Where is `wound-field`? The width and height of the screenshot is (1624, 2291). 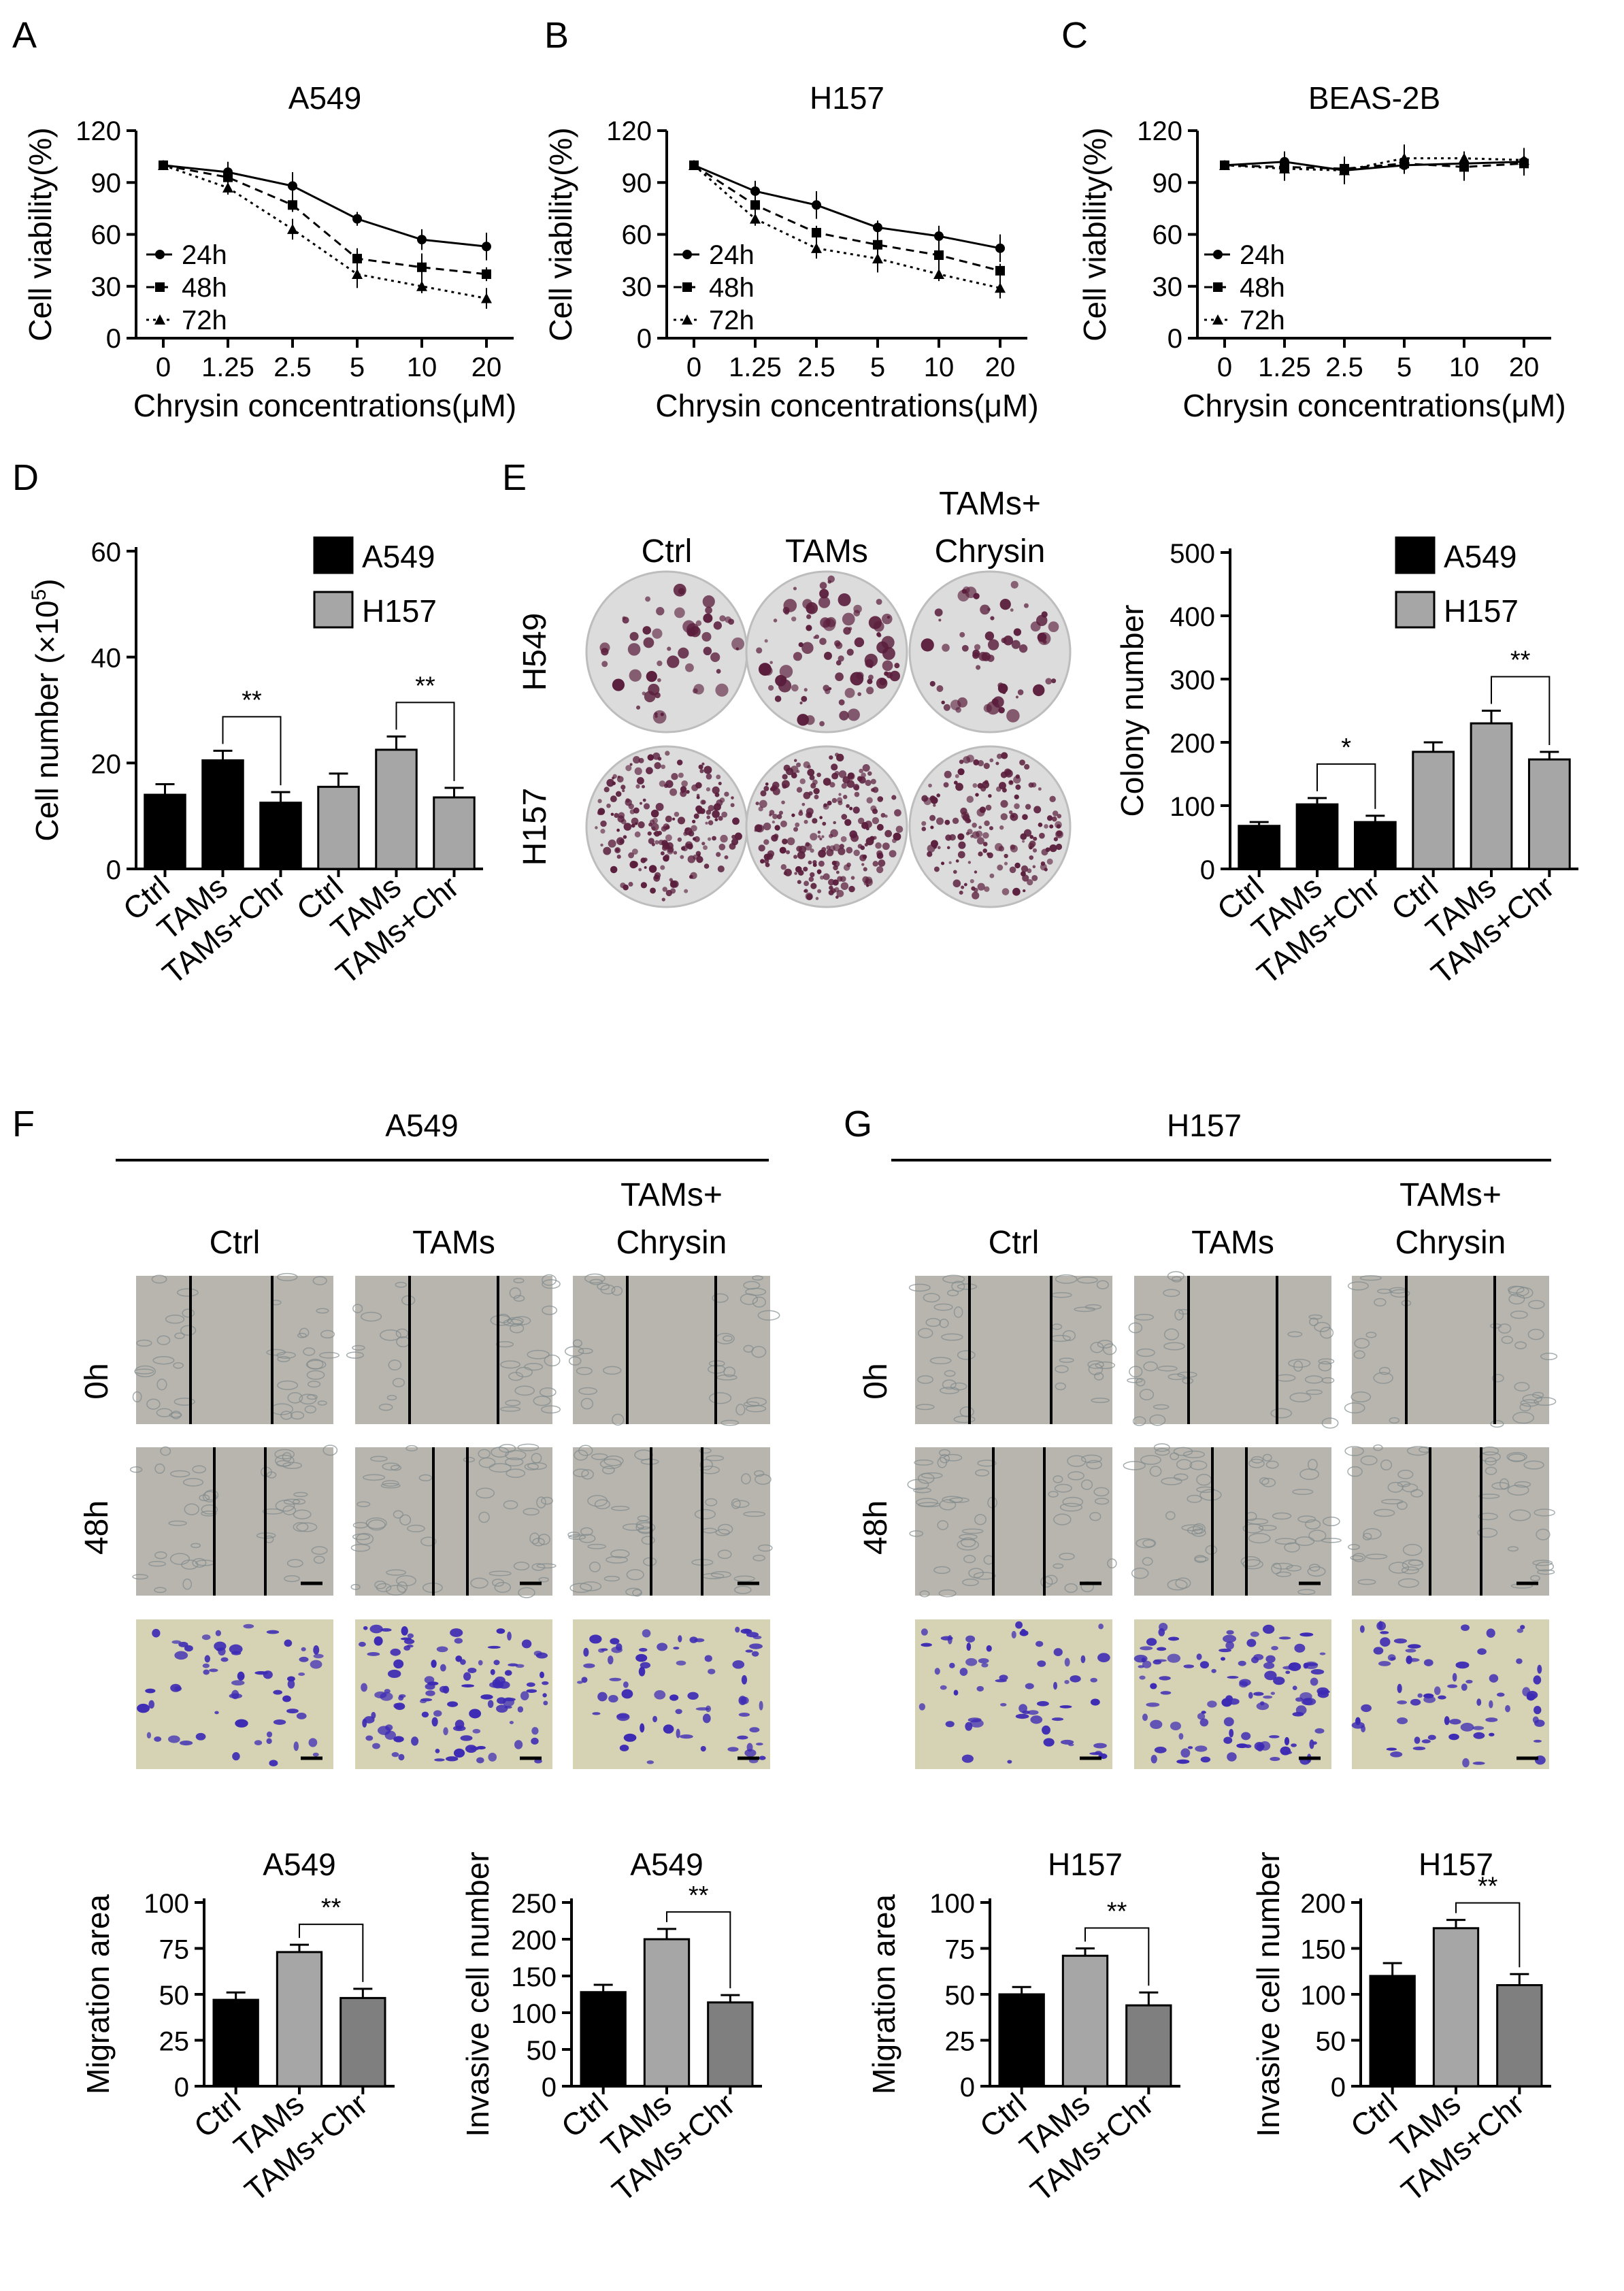 wound-field is located at coordinates (1013, 1350).